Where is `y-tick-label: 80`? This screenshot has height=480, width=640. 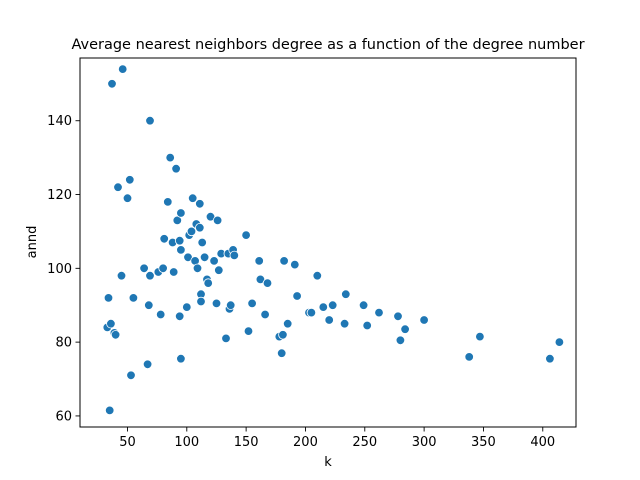
y-tick-label: 80 is located at coordinates (63, 343).